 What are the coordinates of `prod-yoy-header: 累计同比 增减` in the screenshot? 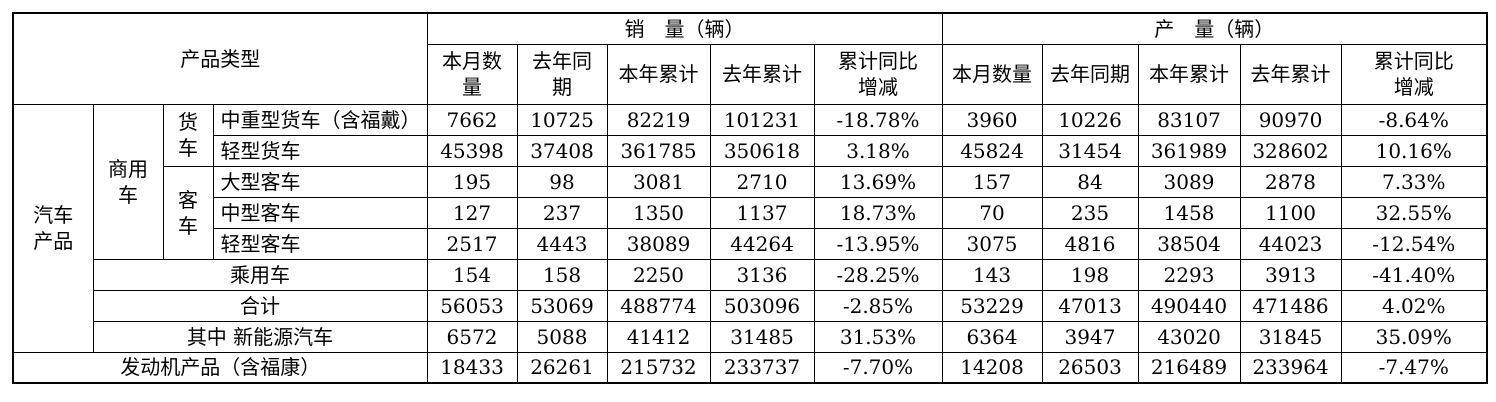 It's located at (1414, 74).